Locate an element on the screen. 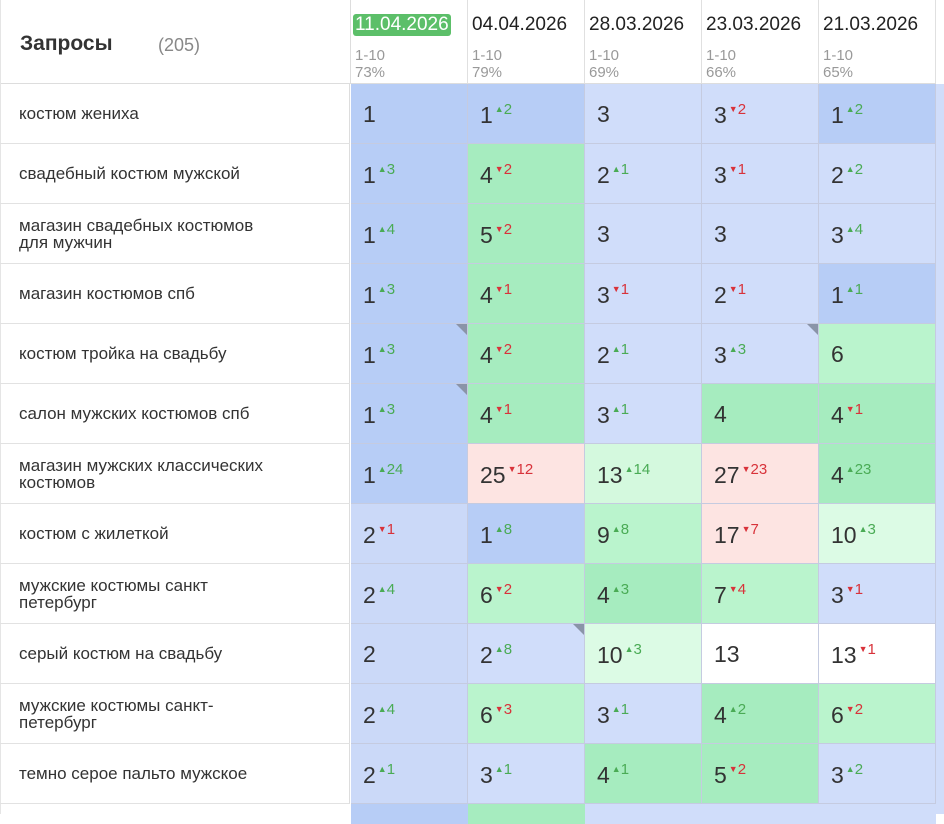 Image resolution: width=944 pixels, height=824 pixels. position-cell: 1 ▲2 is located at coordinates (877, 114).